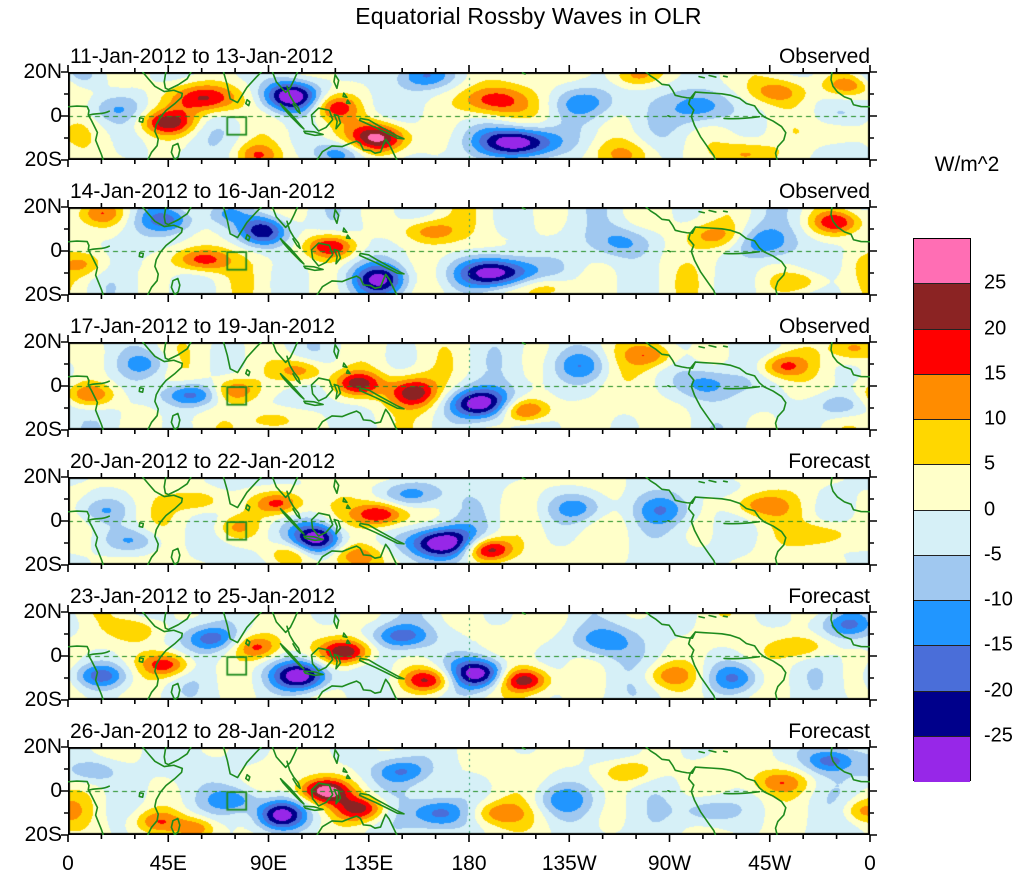  I want to click on x-axis-tick-label: 45W, so click(770, 863).